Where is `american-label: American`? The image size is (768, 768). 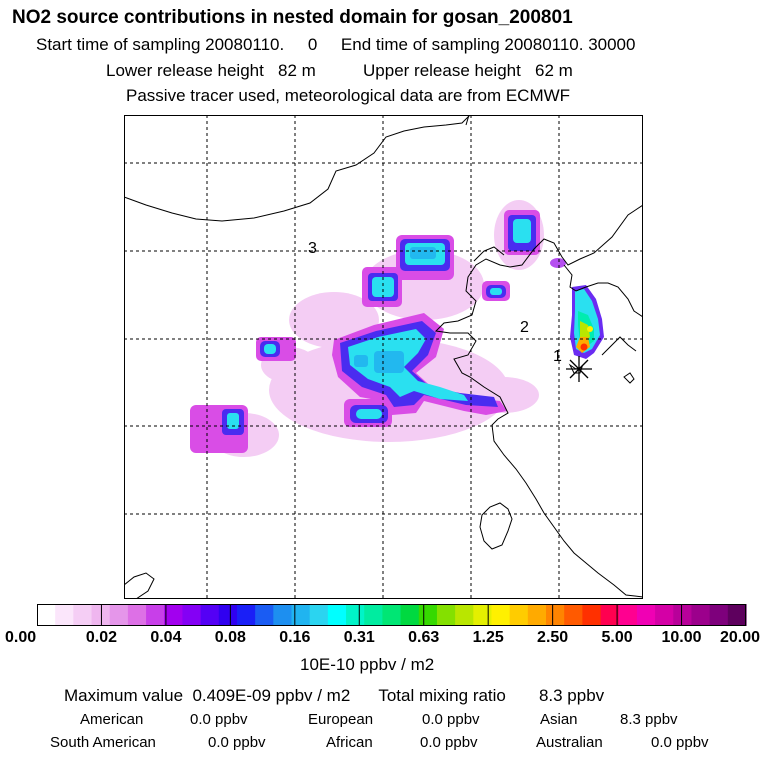 american-label: American is located at coordinates (112, 719).